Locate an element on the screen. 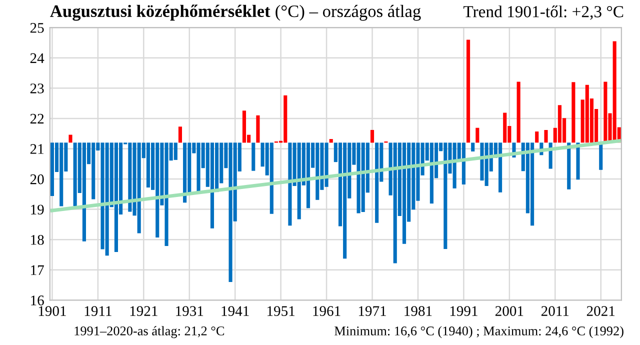 The width and height of the screenshot is (640, 345). y-tick-label: 22 is located at coordinates (37, 119).